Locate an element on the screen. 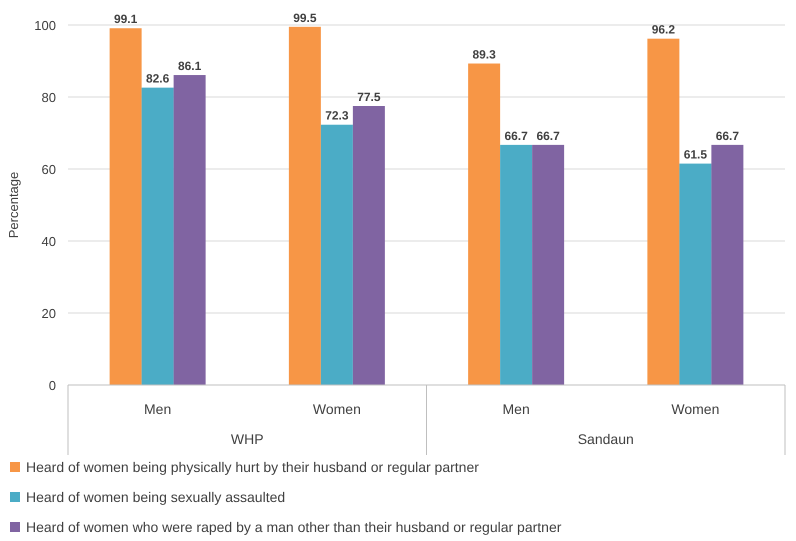 The width and height of the screenshot is (796, 541). data-label: 89.3 is located at coordinates (484, 55).